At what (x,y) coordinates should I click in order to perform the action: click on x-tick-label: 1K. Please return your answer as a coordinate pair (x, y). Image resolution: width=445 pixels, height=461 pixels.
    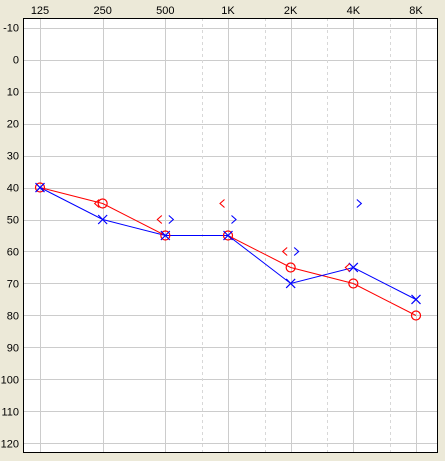
    Looking at the image, I should click on (228, 11).